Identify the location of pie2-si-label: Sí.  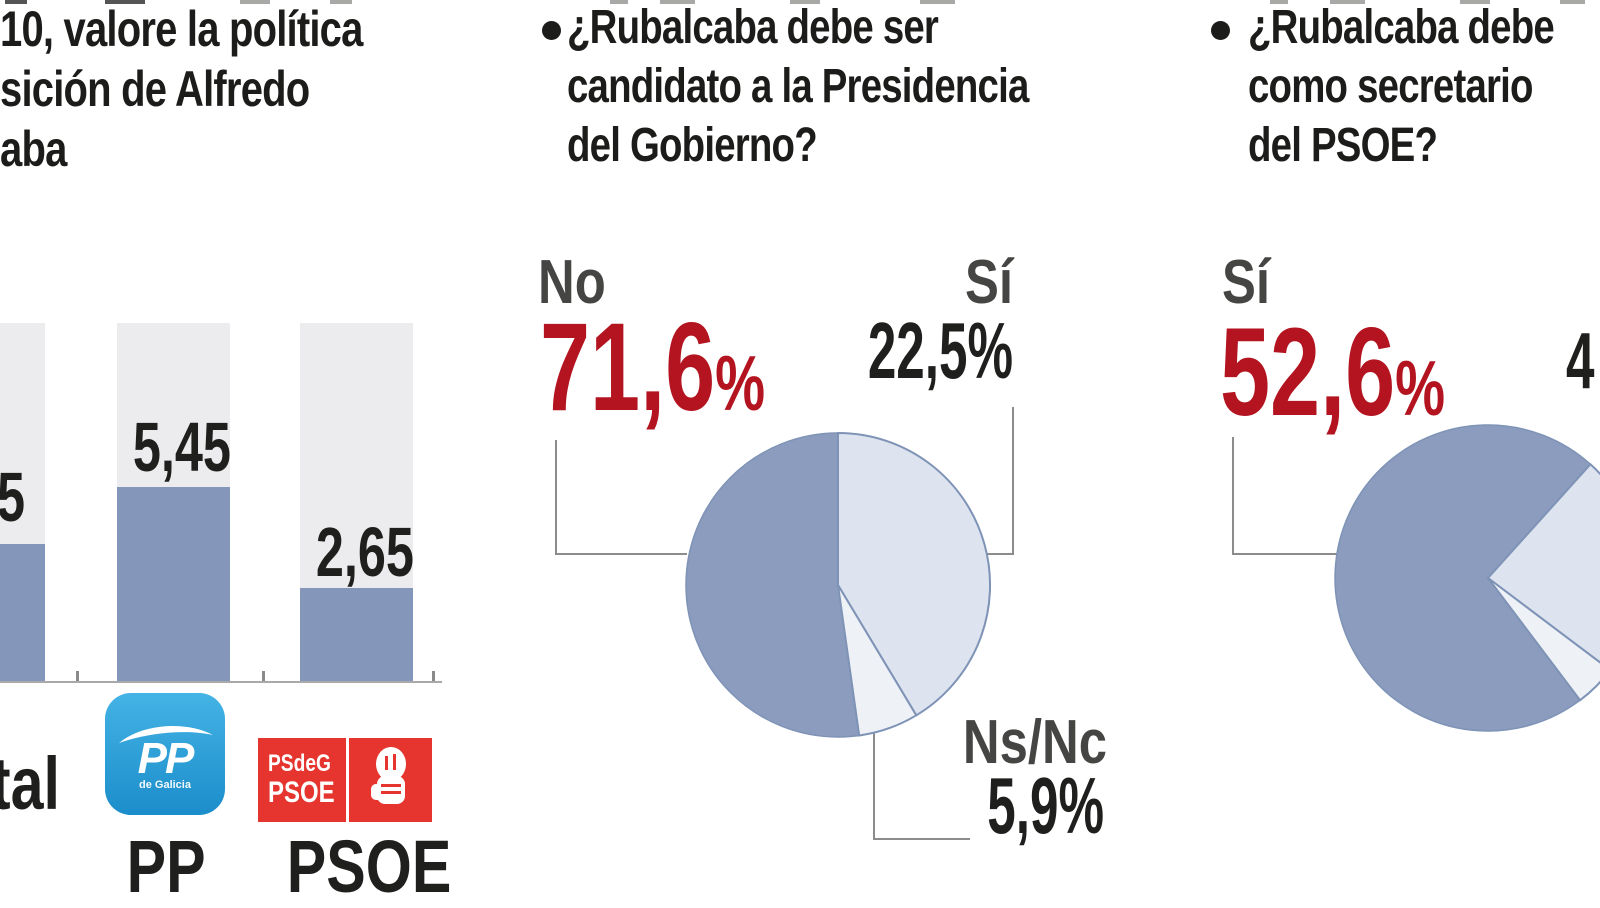
(1246, 282).